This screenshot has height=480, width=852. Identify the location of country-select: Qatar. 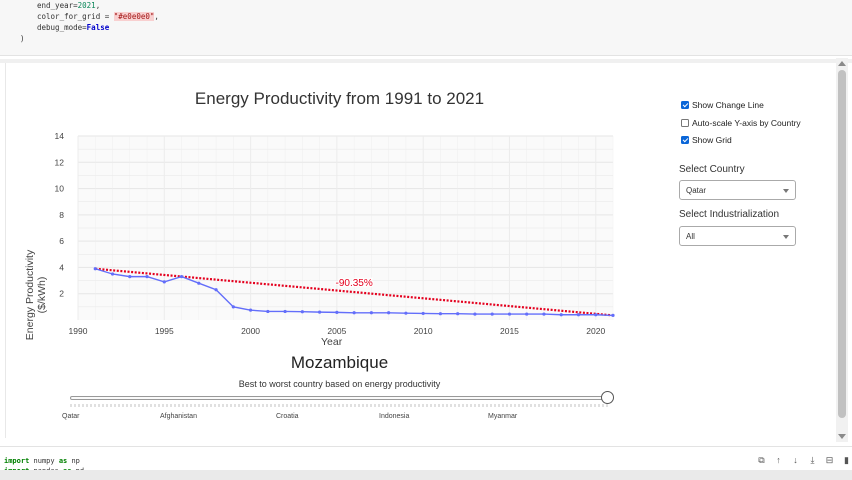
(737, 190).